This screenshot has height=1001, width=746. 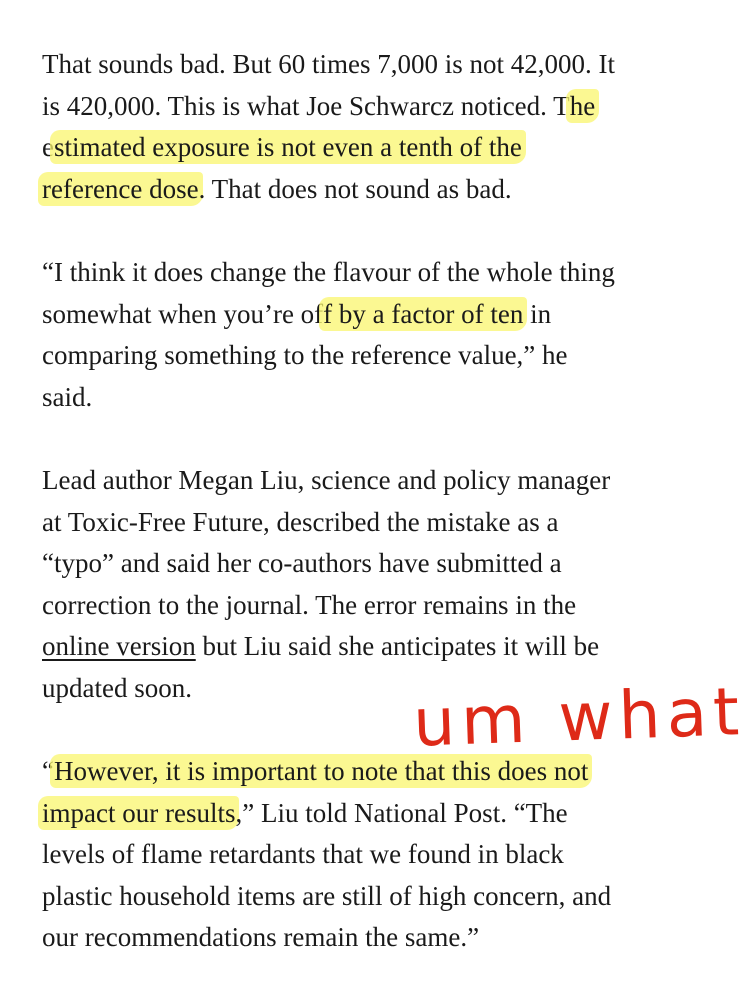 I want to click on highlighted-text: he, so click(x=582, y=105).